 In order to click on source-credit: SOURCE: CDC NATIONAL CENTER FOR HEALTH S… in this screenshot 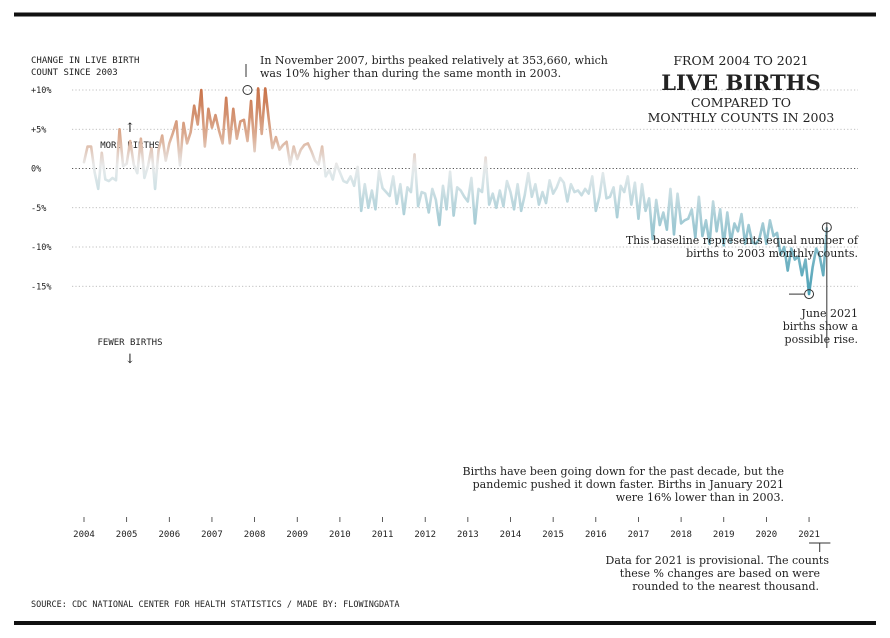, I will do `click(215, 605)`.